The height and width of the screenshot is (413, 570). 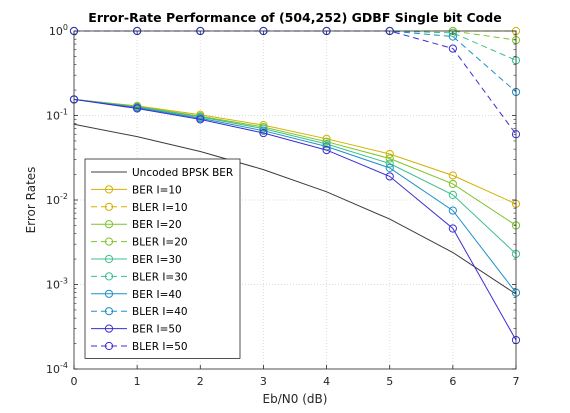 I want to click on legend-entry-label: BER I=20, so click(x=157, y=225).